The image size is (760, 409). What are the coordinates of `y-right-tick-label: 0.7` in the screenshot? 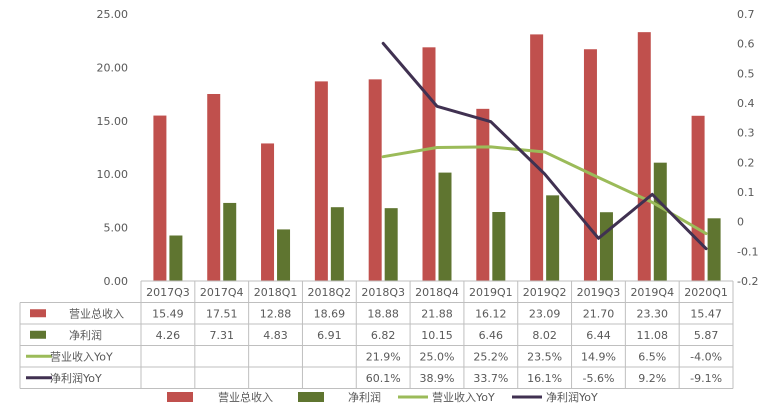 It's located at (746, 14).